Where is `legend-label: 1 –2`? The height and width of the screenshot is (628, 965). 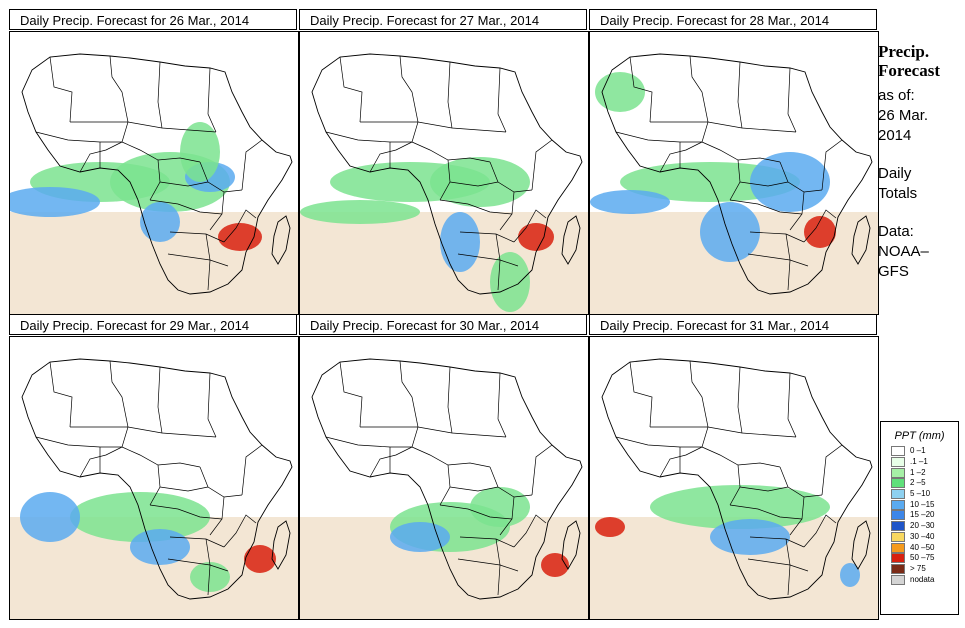
legend-label: 1 –2 is located at coordinates (918, 472).